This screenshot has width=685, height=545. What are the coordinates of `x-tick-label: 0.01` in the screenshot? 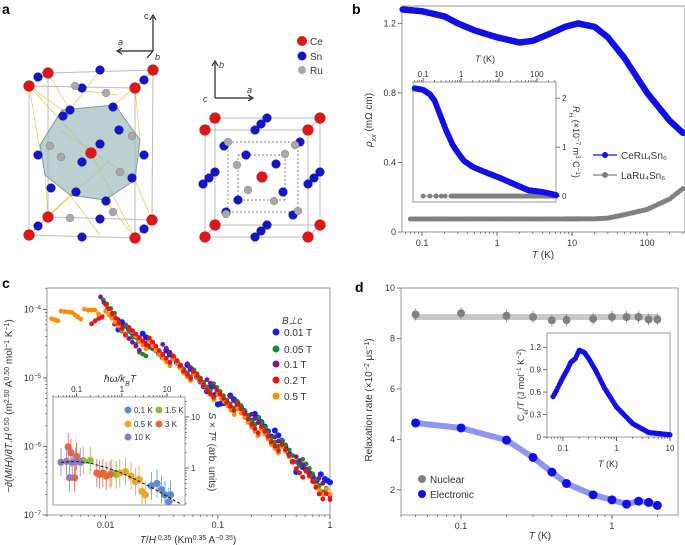 It's located at (106, 525).